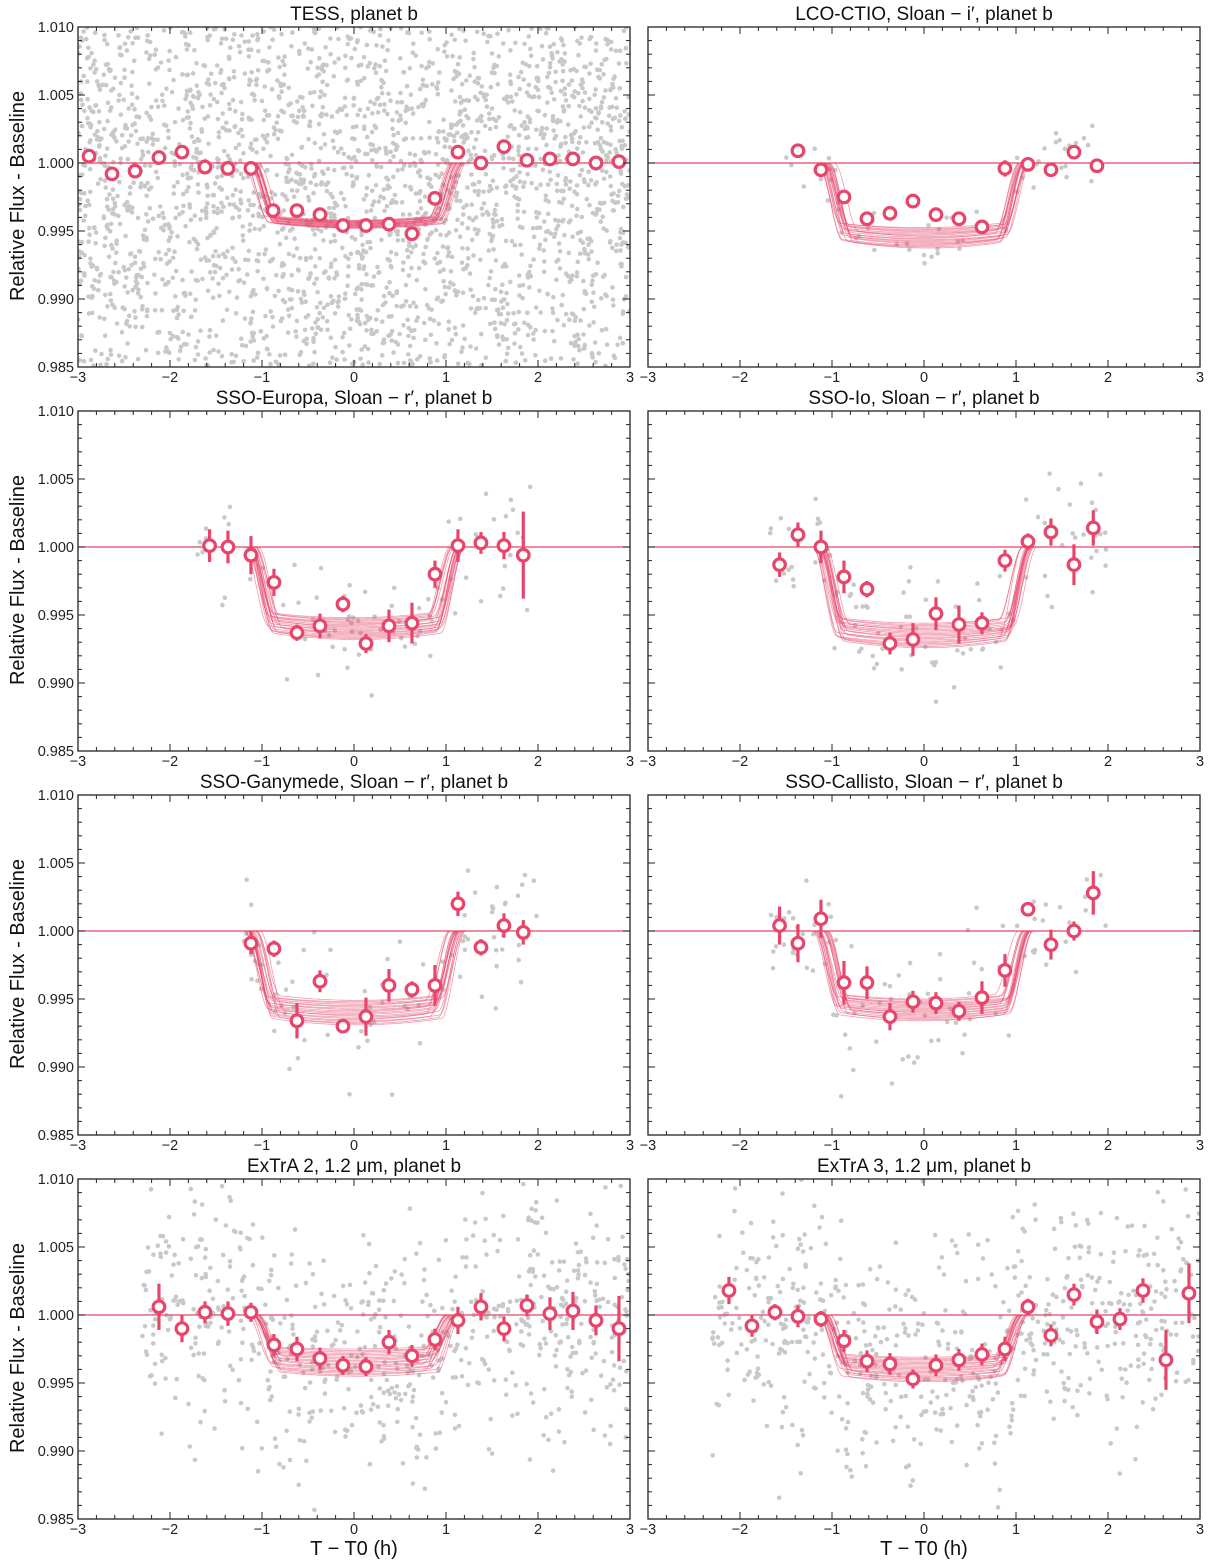  What do you see at coordinates (354, 1349) in the screenshot?
I see `ticks` at bounding box center [354, 1349].